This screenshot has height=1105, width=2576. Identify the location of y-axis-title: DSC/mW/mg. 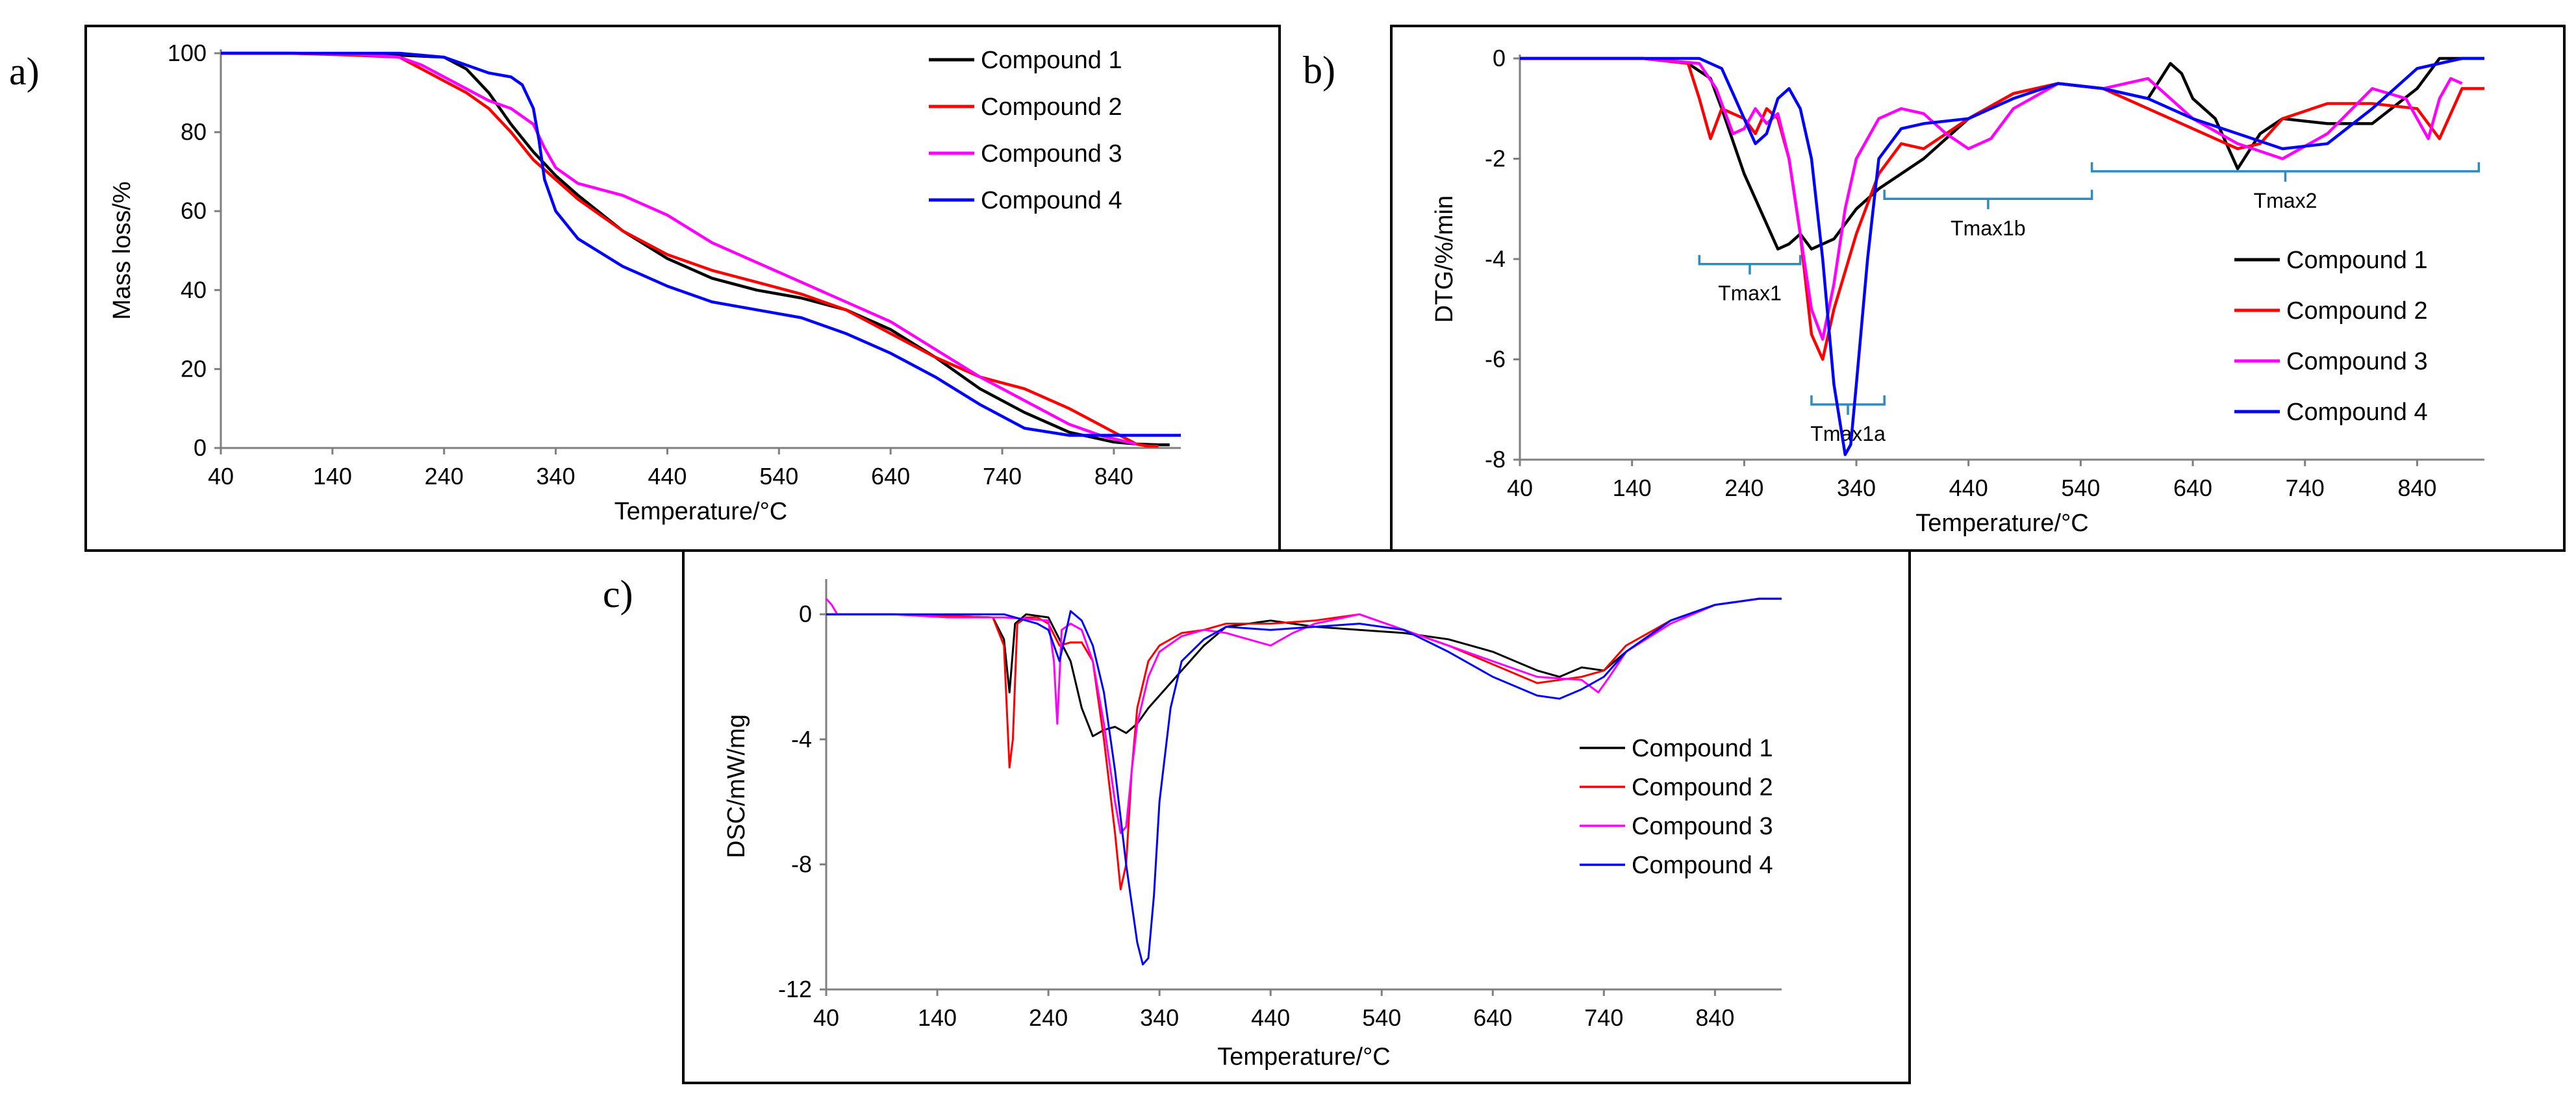
(736, 786).